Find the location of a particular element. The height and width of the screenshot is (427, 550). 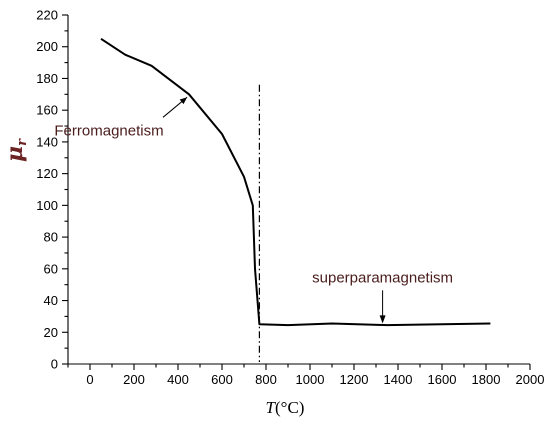

x-tick-label: 1000 is located at coordinates (310, 379).